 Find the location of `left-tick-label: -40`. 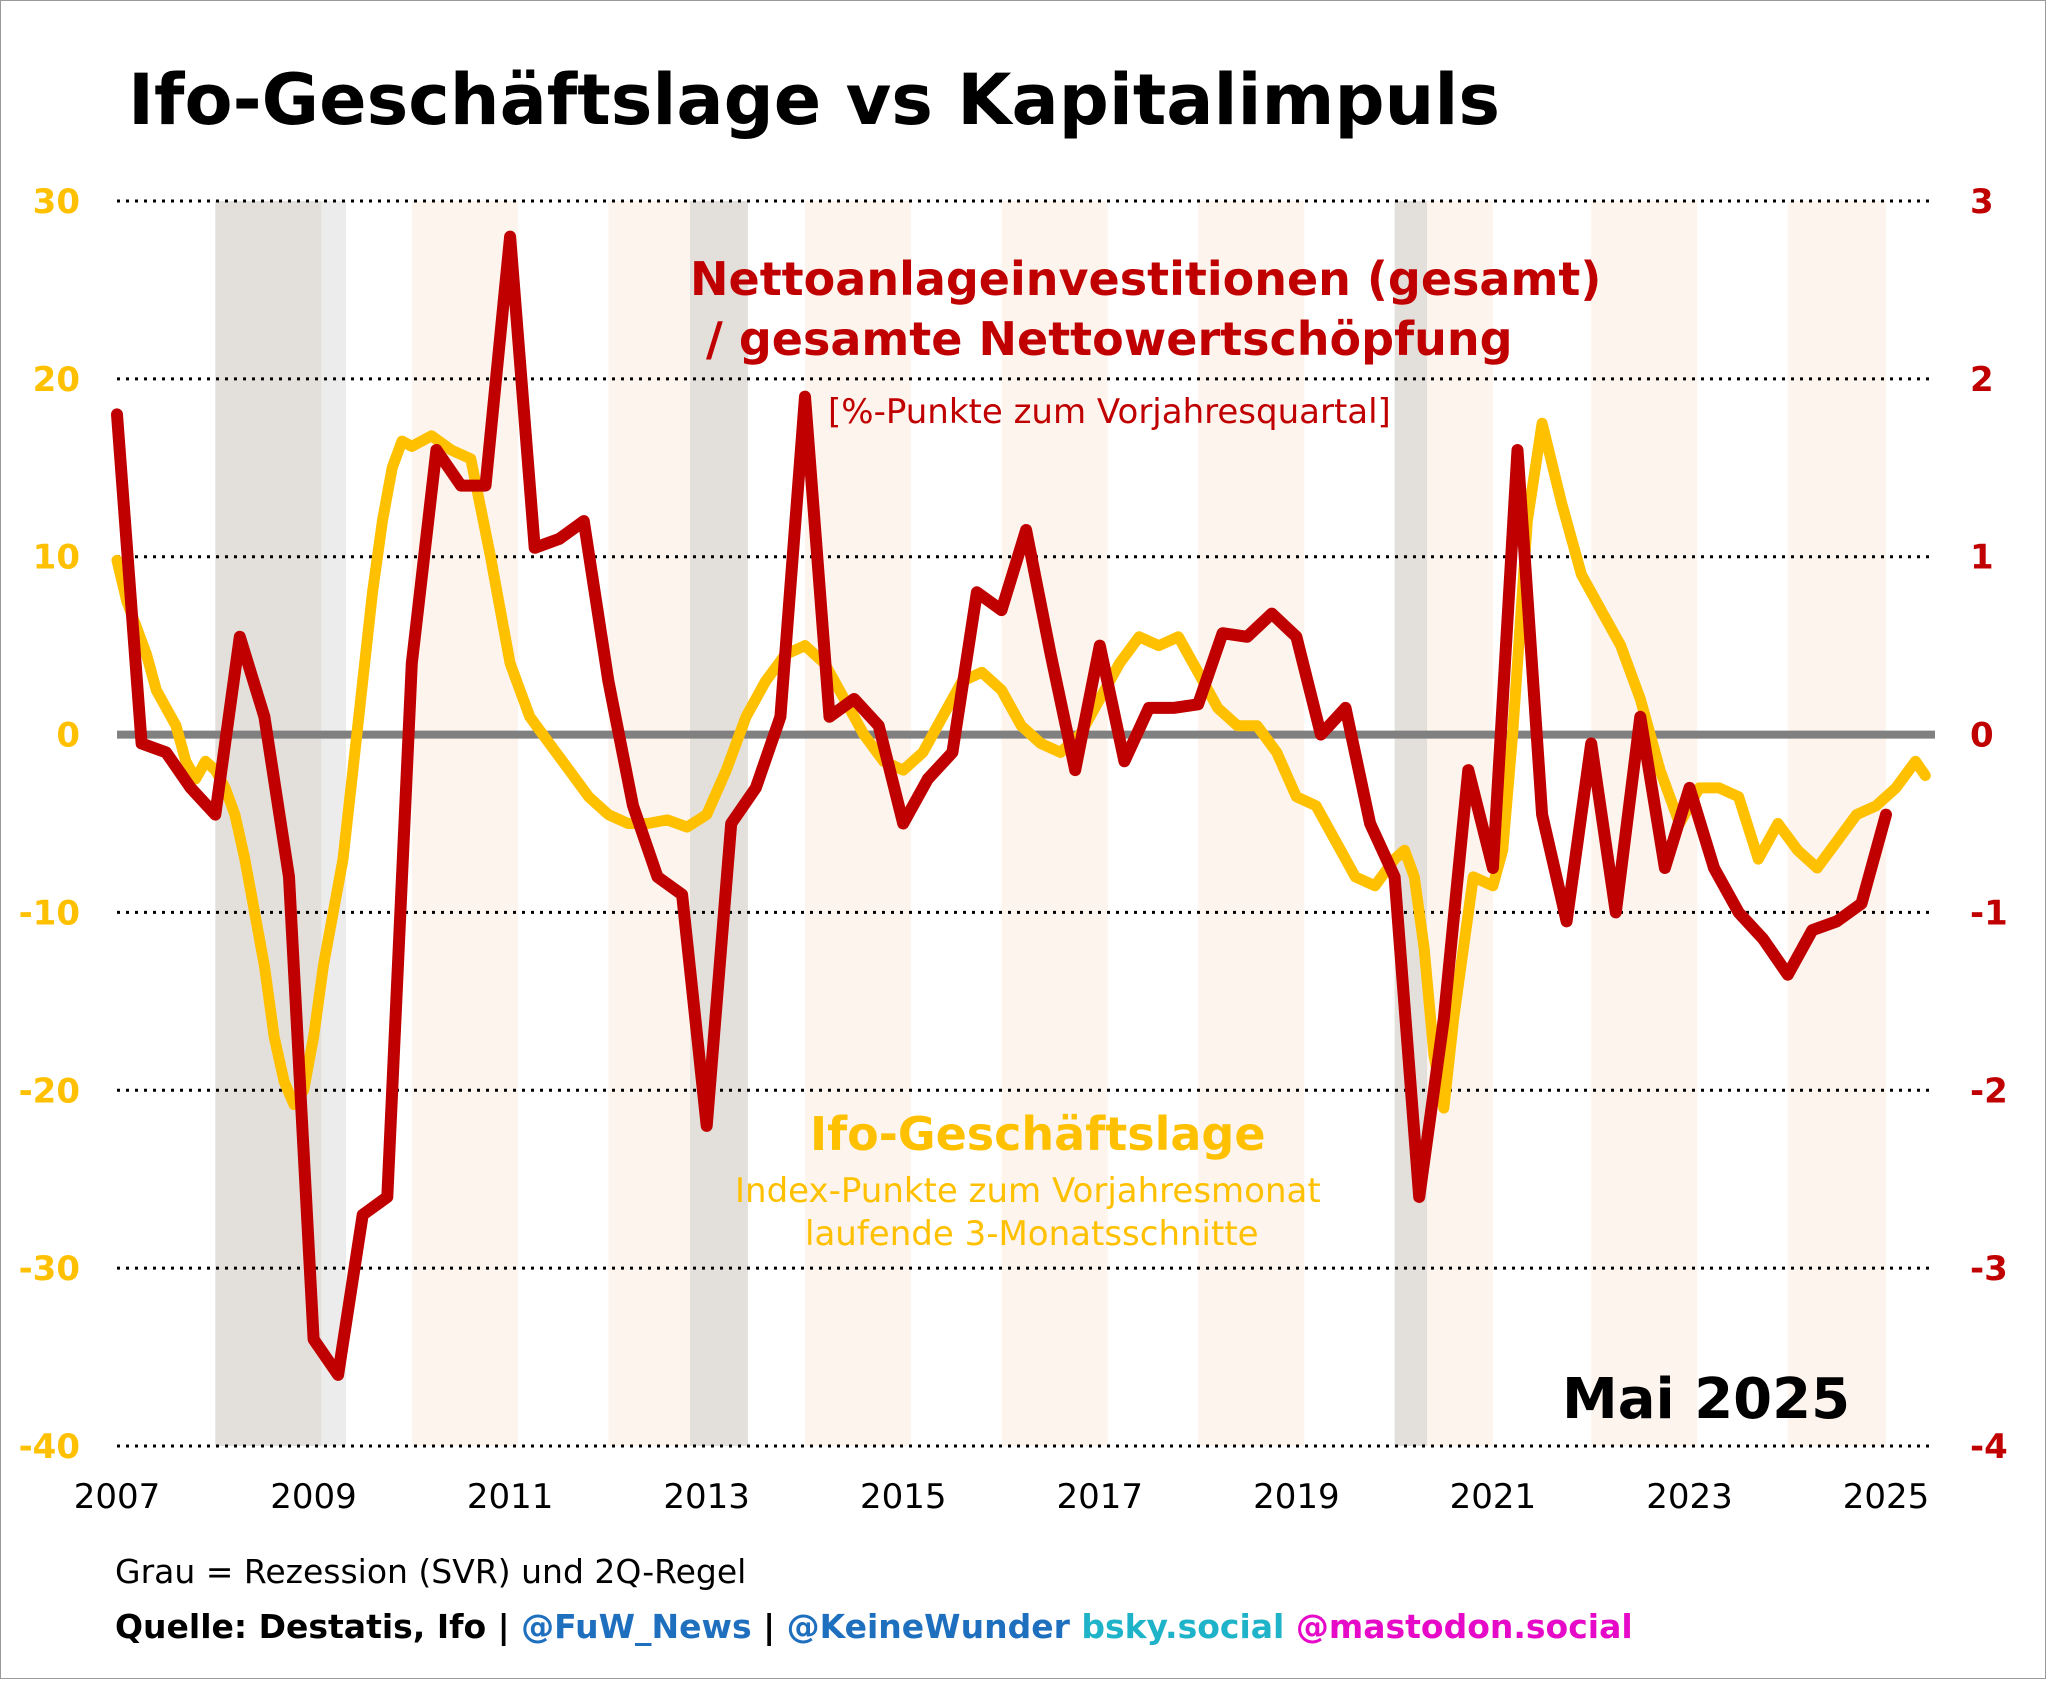

left-tick-label: -40 is located at coordinates (49, 1447).